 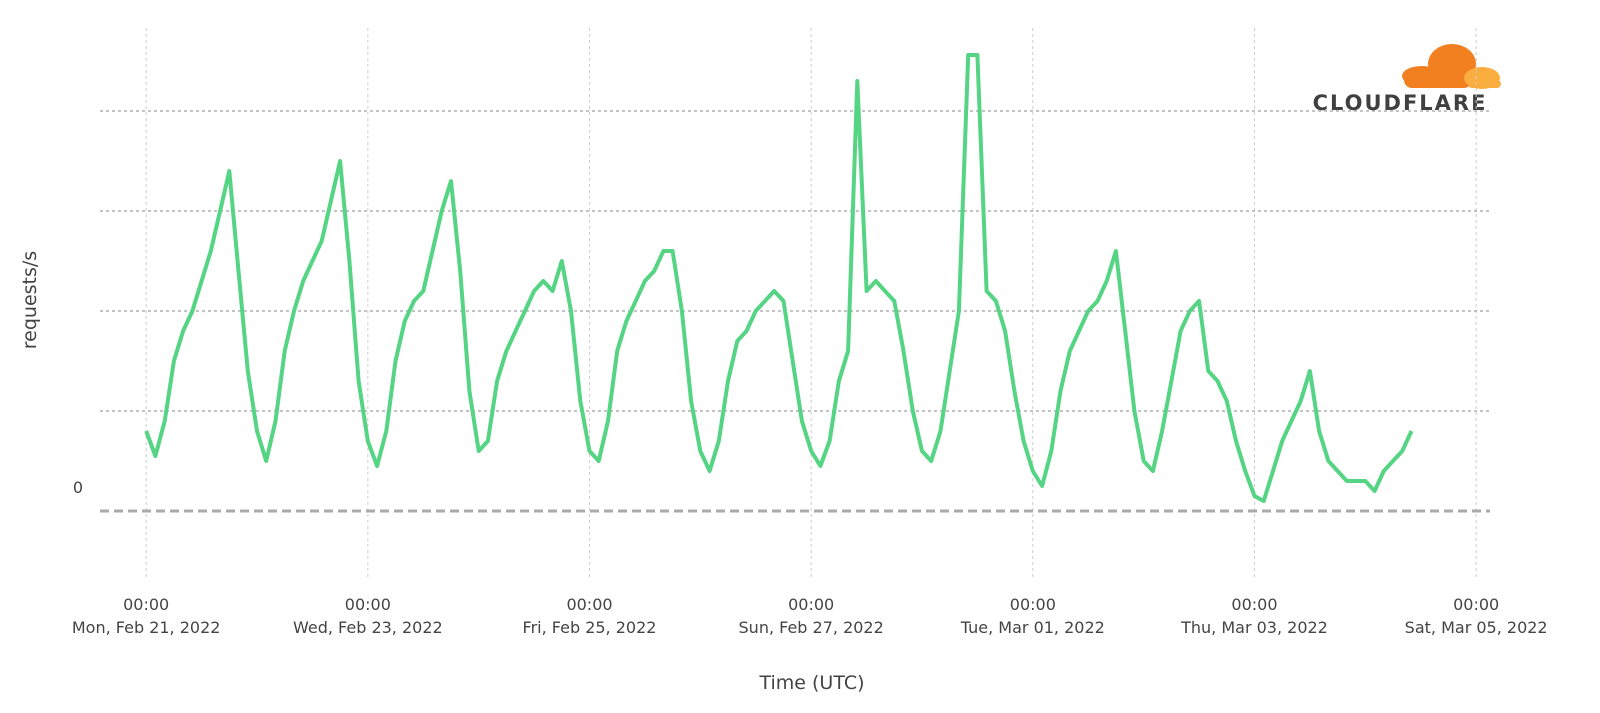 I want to click on x-tick-label: 00:00 Mon, Feb 21, 2022, so click(x=146, y=616).